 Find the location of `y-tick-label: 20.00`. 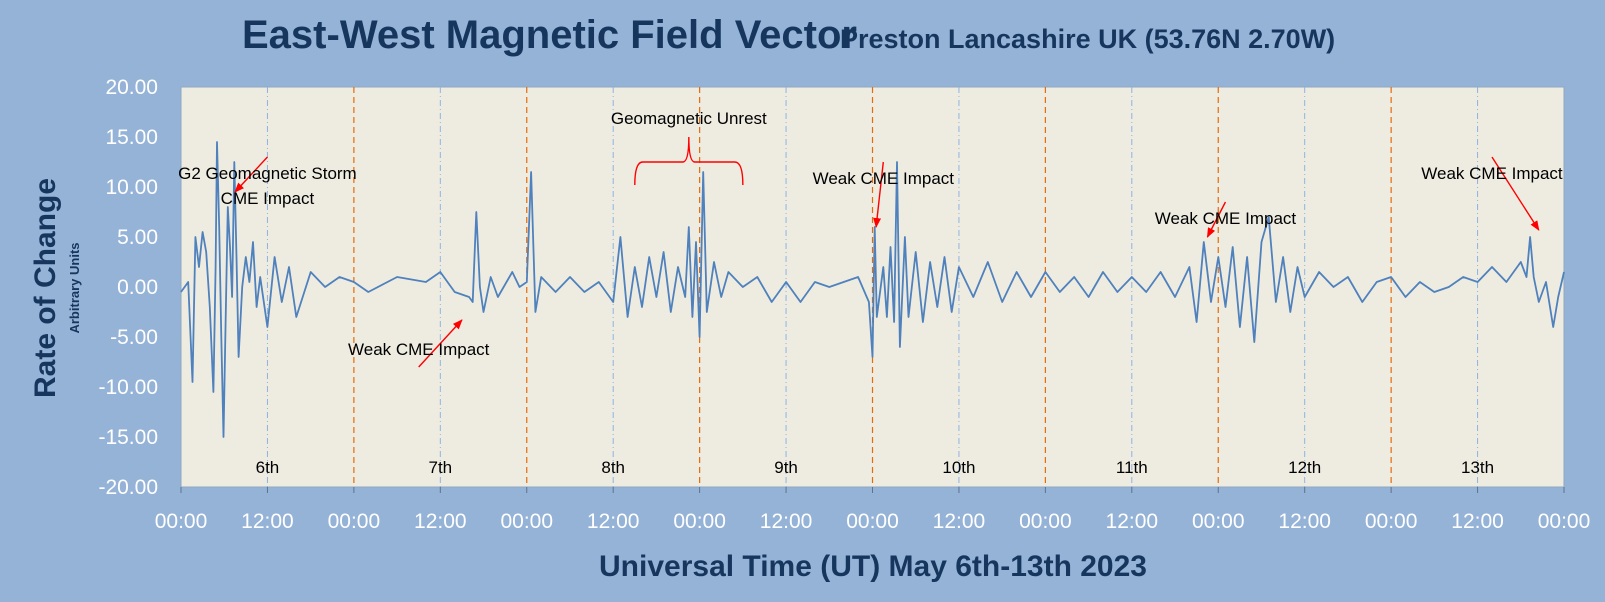

y-tick-label: 20.00 is located at coordinates (131, 87).